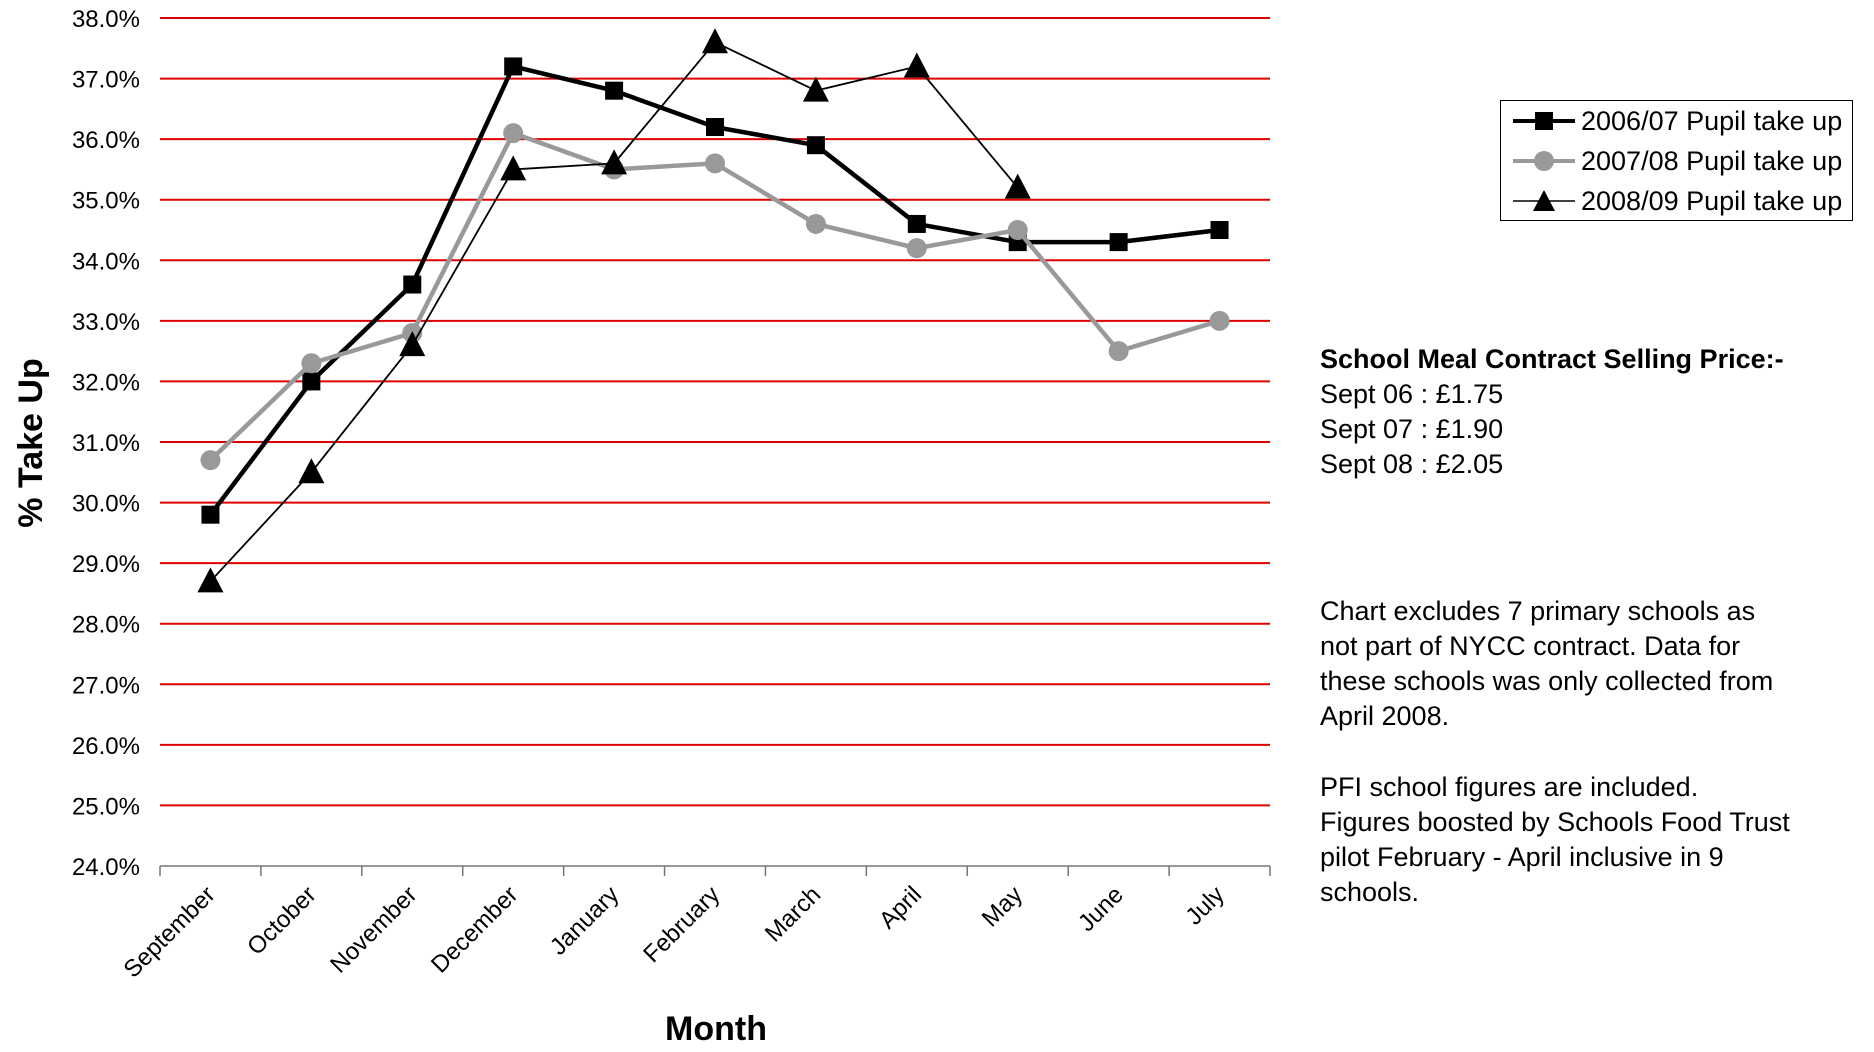 This screenshot has width=1874, height=1052. What do you see at coordinates (716, 1029) in the screenshot?
I see `x-axis-label: Month` at bounding box center [716, 1029].